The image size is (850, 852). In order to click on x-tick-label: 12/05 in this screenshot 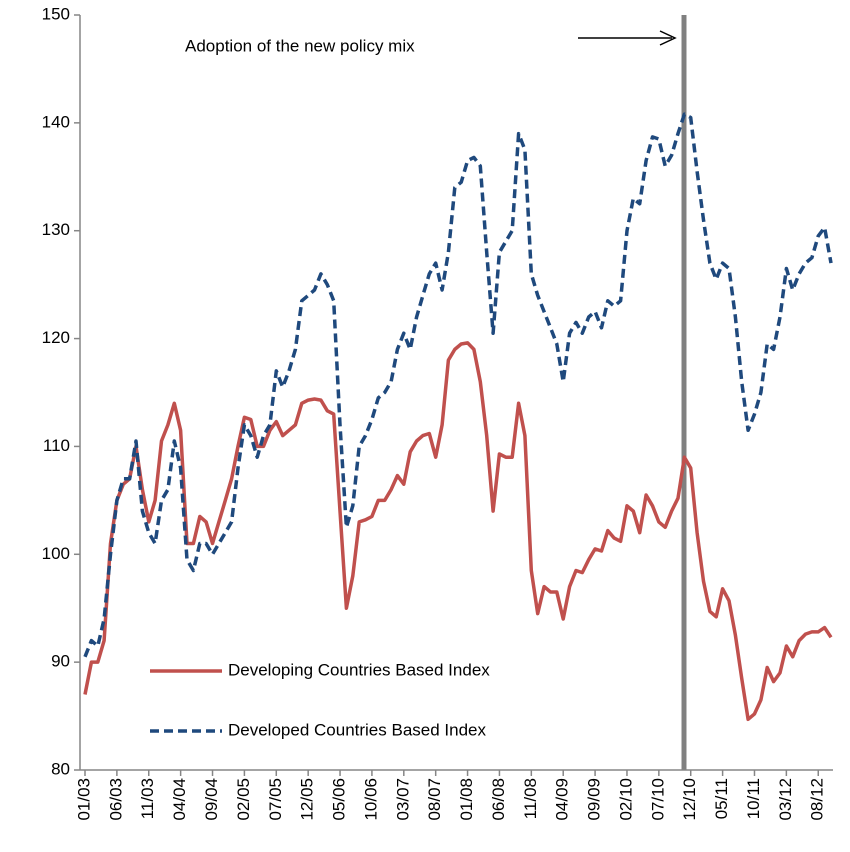, I will do `click(307, 799)`.